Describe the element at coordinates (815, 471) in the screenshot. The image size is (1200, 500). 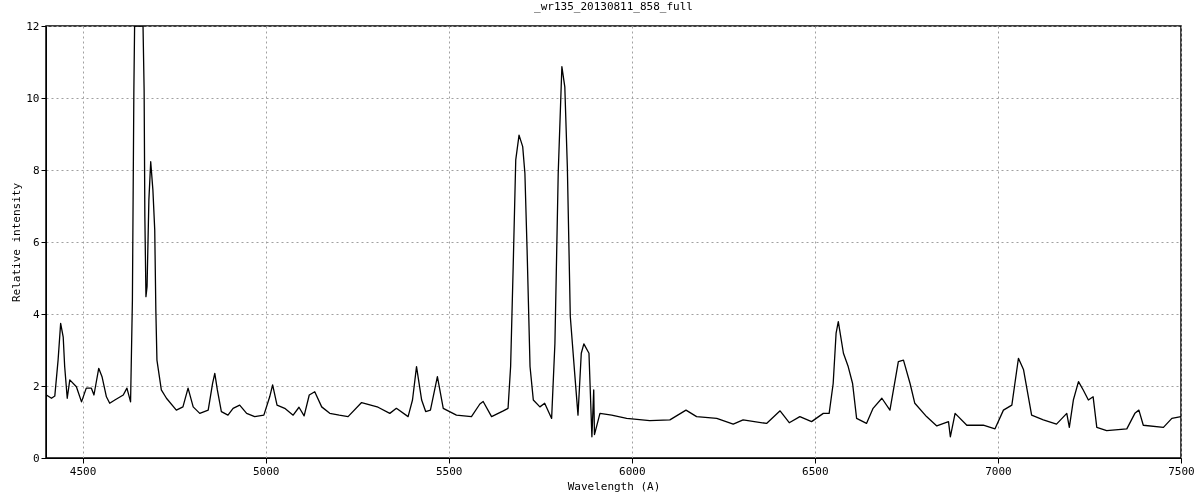
I see `x-tick-label: 6500` at that location.